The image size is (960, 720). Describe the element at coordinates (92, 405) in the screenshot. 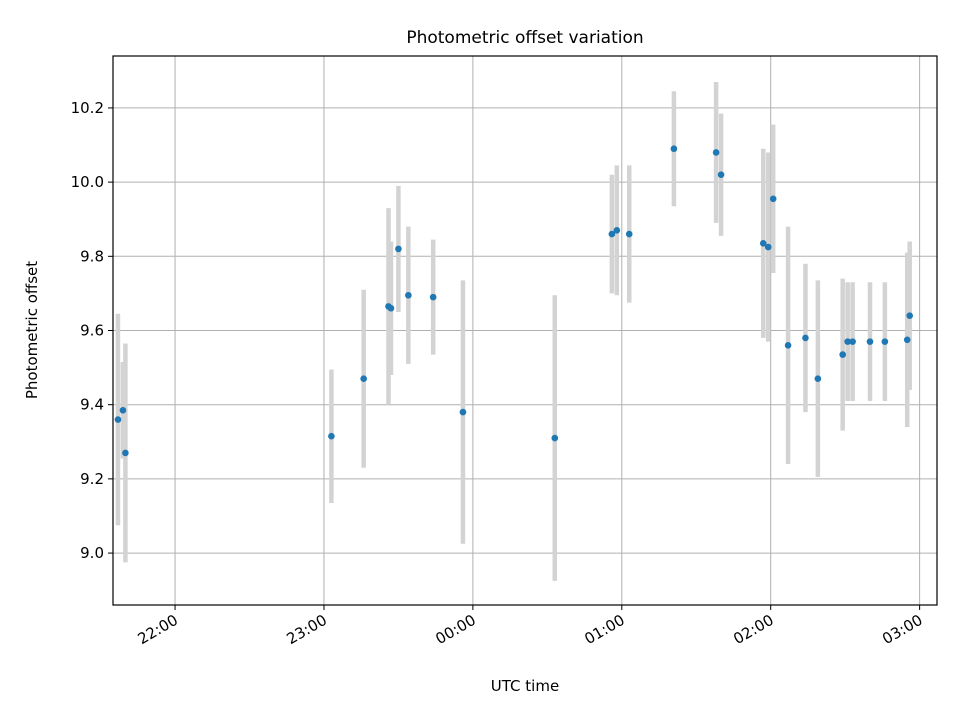

I see `y-tick-label: 9.4` at that location.